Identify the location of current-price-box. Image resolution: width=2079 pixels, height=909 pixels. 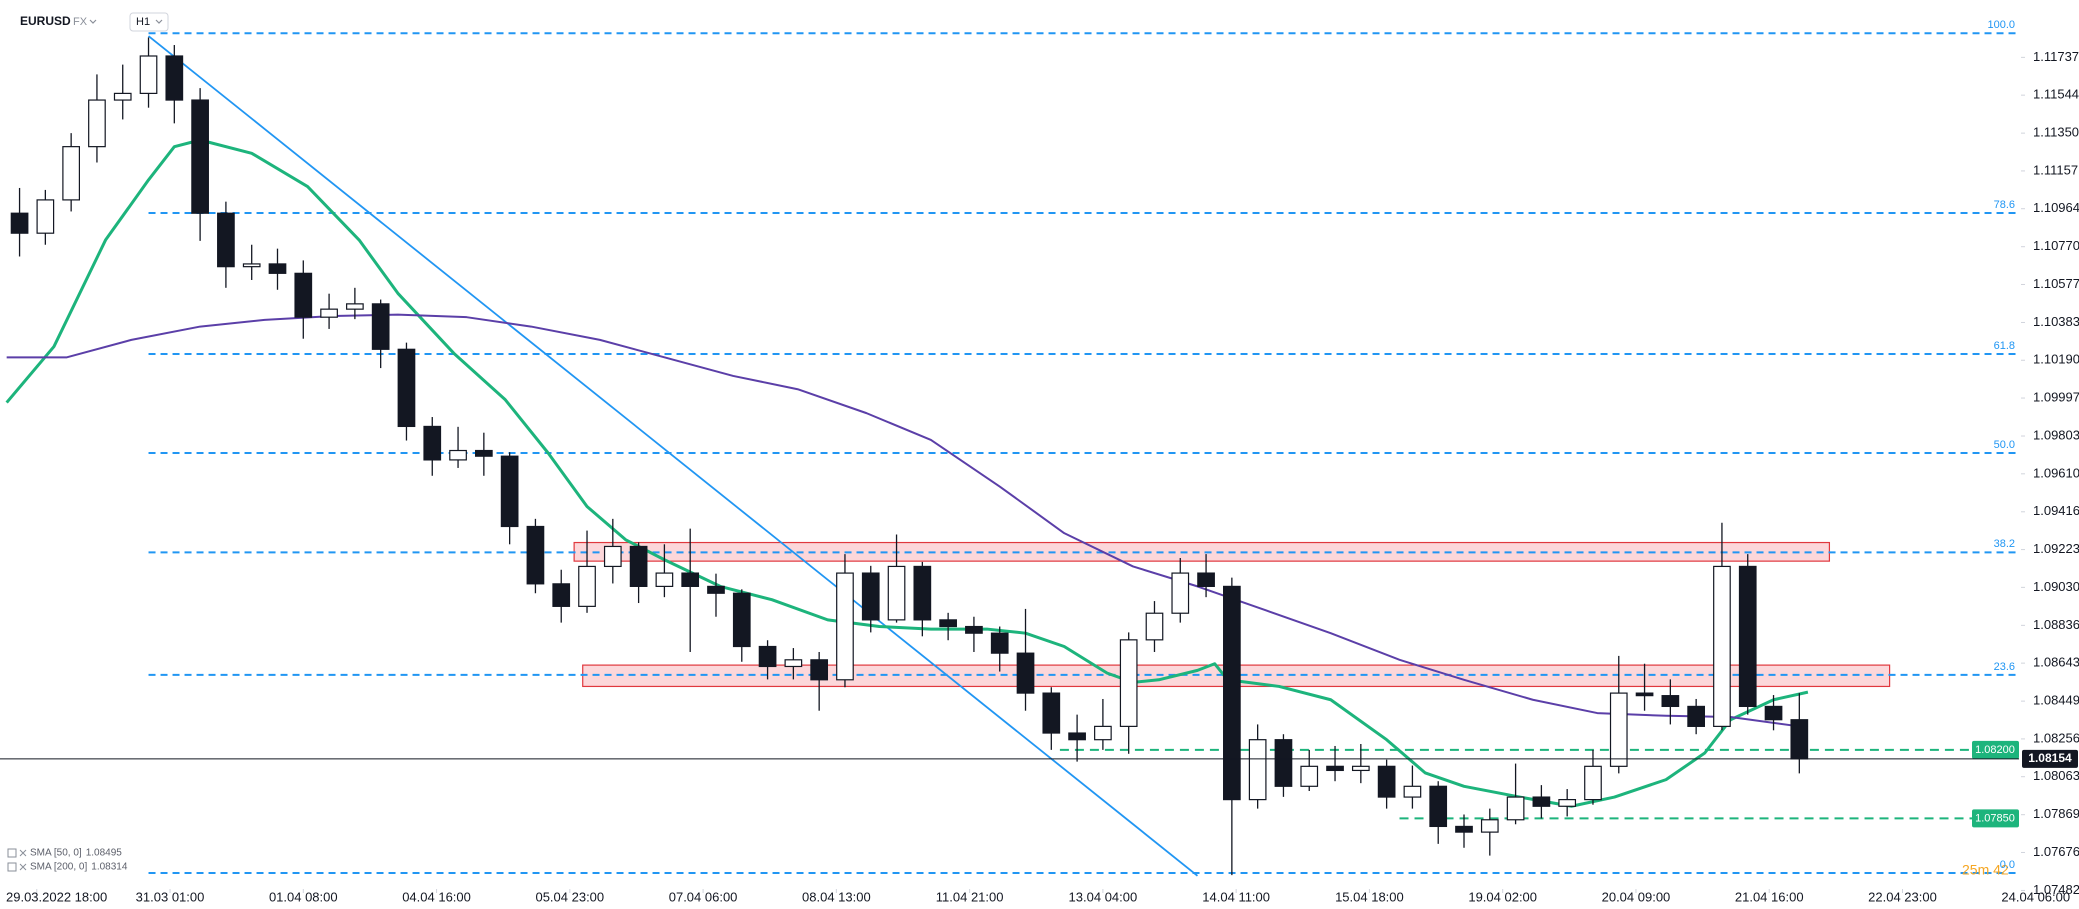
(2050, 758).